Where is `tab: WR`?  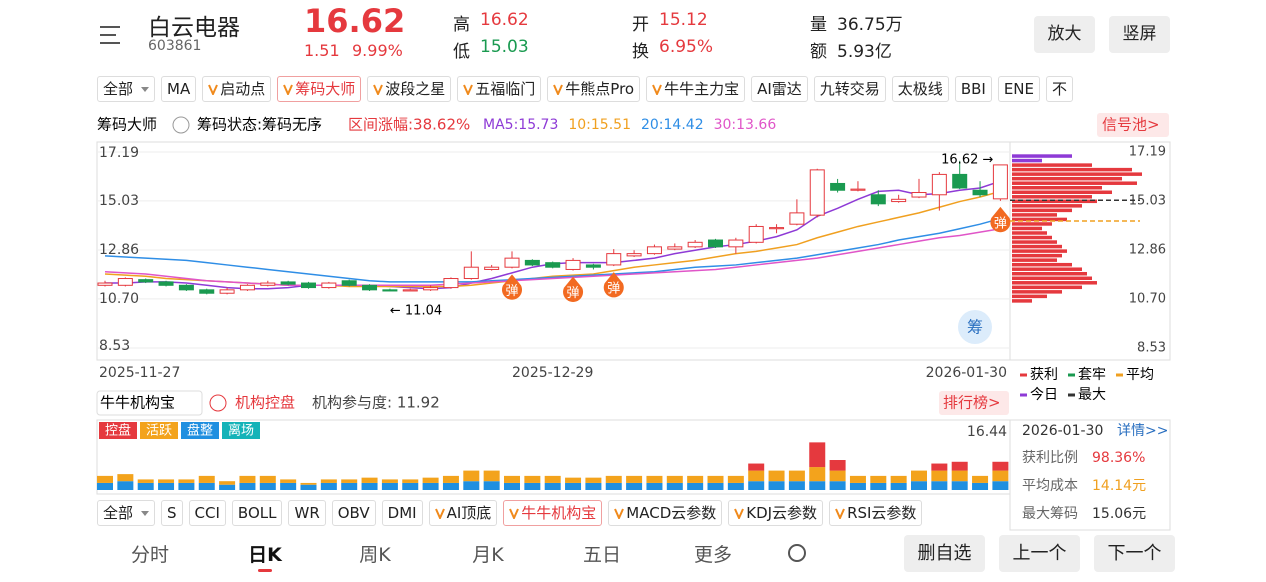
tab: WR is located at coordinates (307, 513).